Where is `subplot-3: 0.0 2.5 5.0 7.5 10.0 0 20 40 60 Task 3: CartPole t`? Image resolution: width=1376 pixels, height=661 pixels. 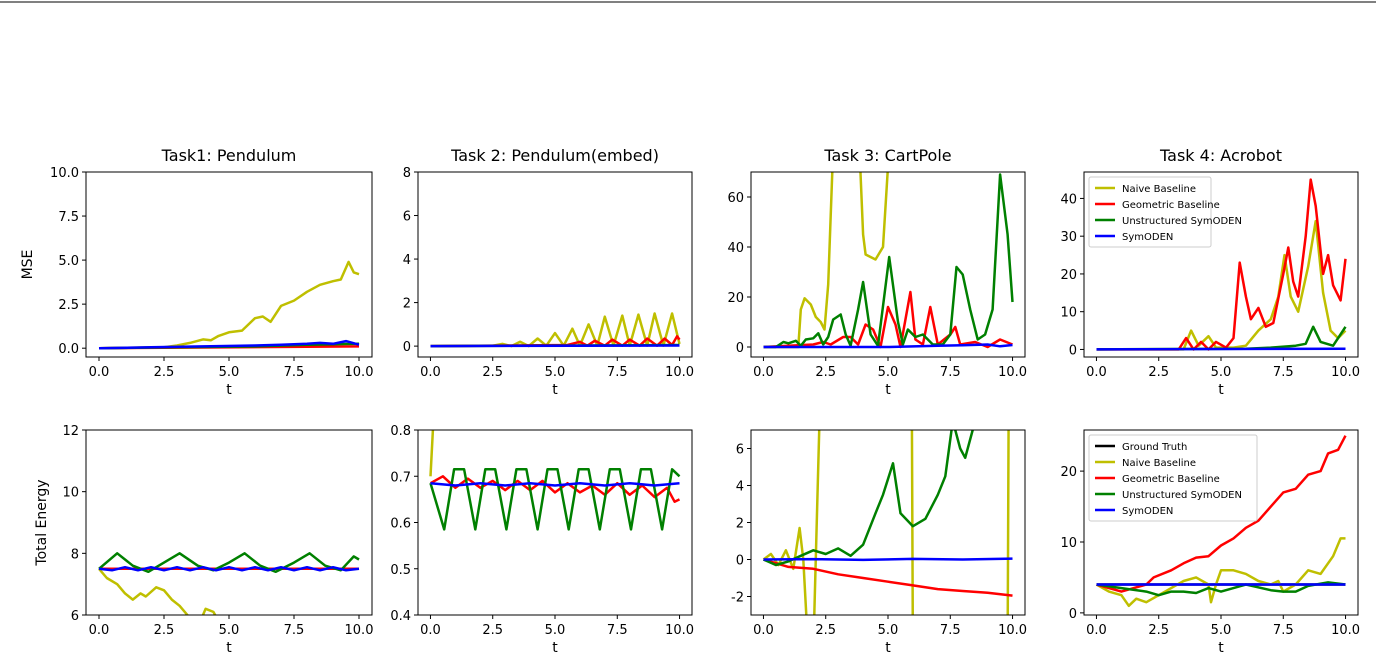 subplot-3: 0.0 2.5 5.0 7.5 10.0 0 20 40 60 Task 3: CartPole t is located at coordinates (877, 272).